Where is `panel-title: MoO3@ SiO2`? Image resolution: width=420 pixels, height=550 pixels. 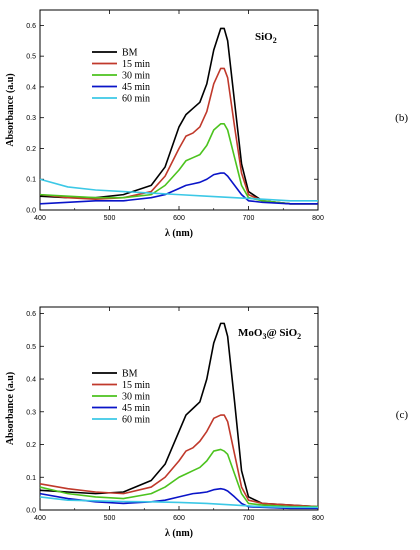 panel-title: MoO3@ SiO2 is located at coordinates (269, 334).